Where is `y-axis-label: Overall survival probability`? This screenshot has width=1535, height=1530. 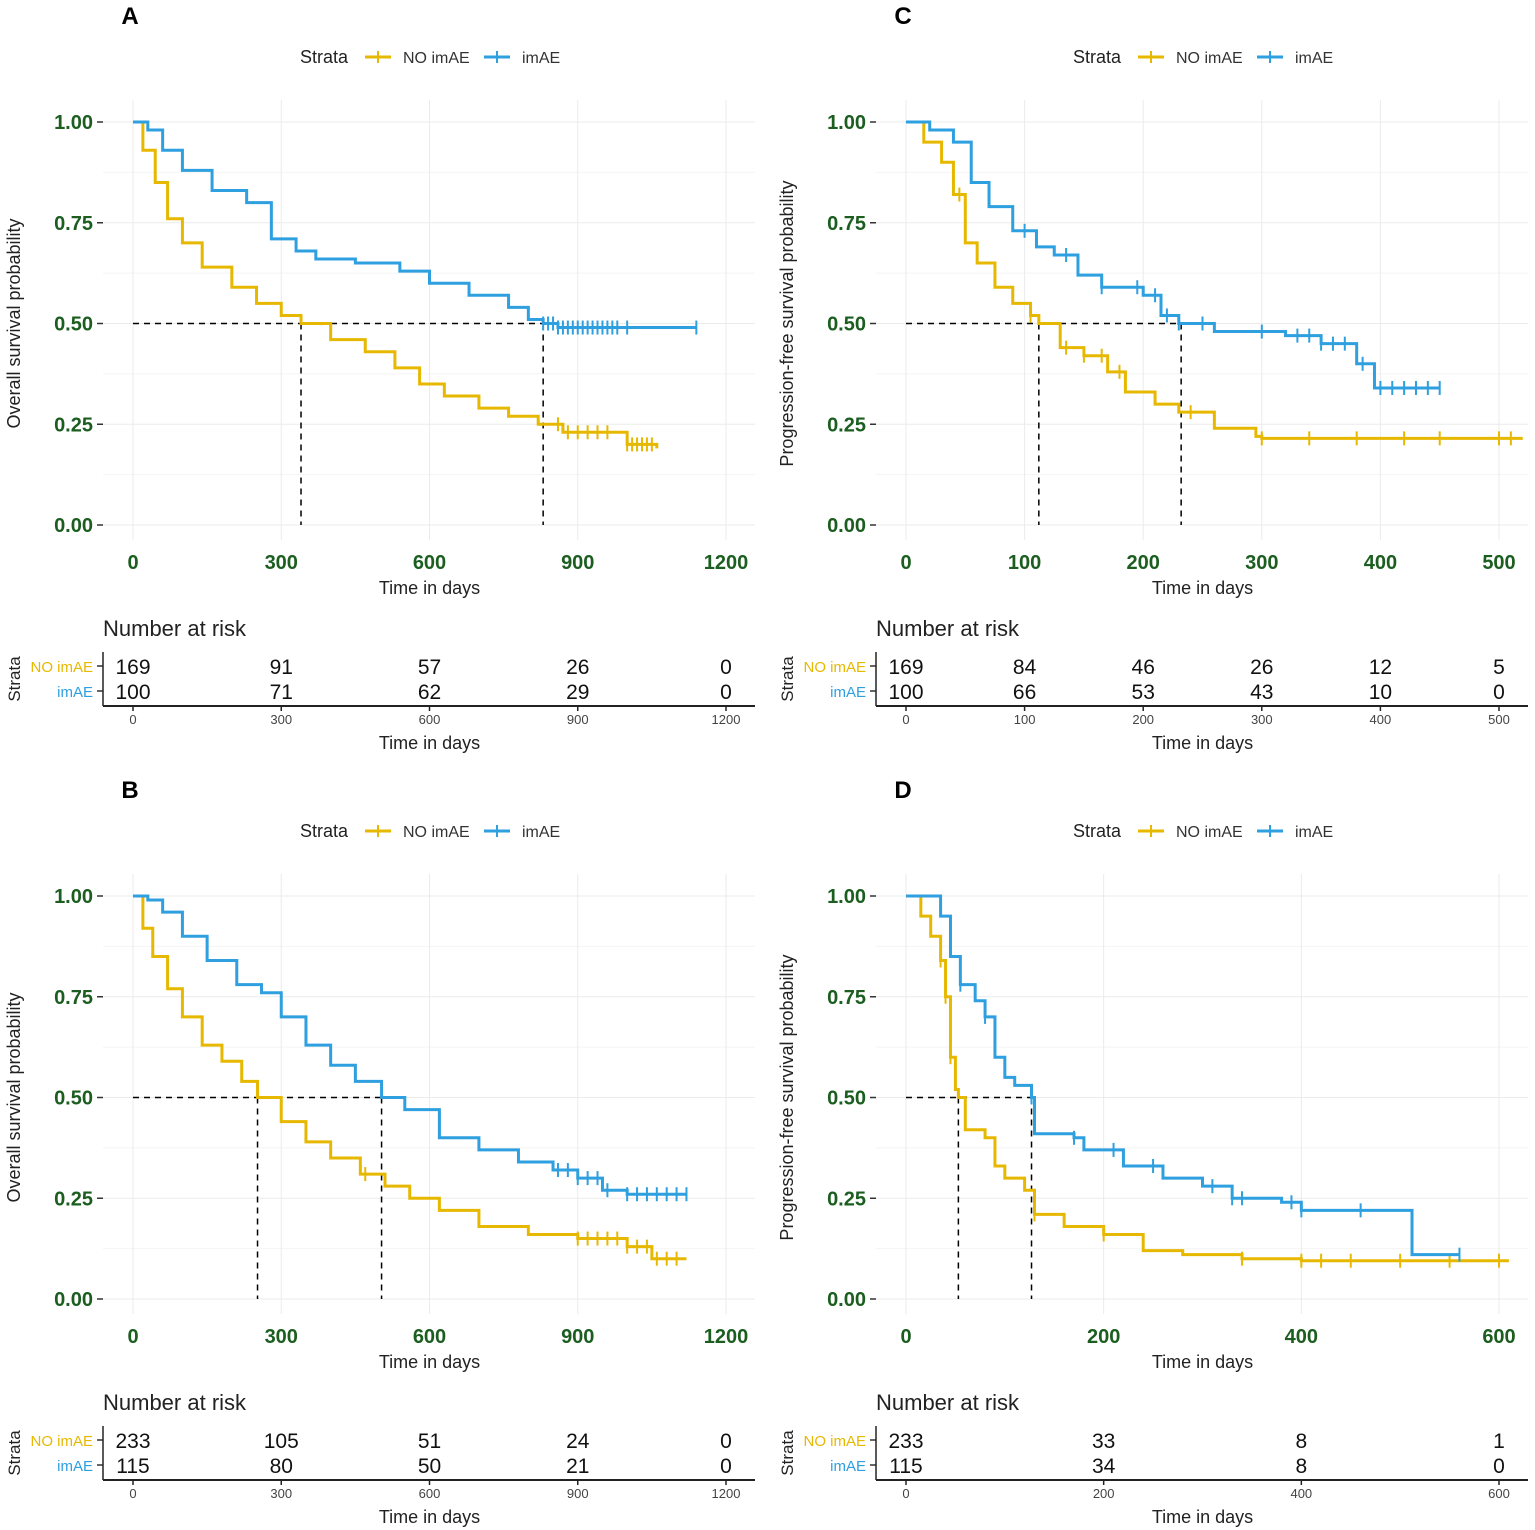 y-axis-label: Overall survival probability is located at coordinates (14, 323).